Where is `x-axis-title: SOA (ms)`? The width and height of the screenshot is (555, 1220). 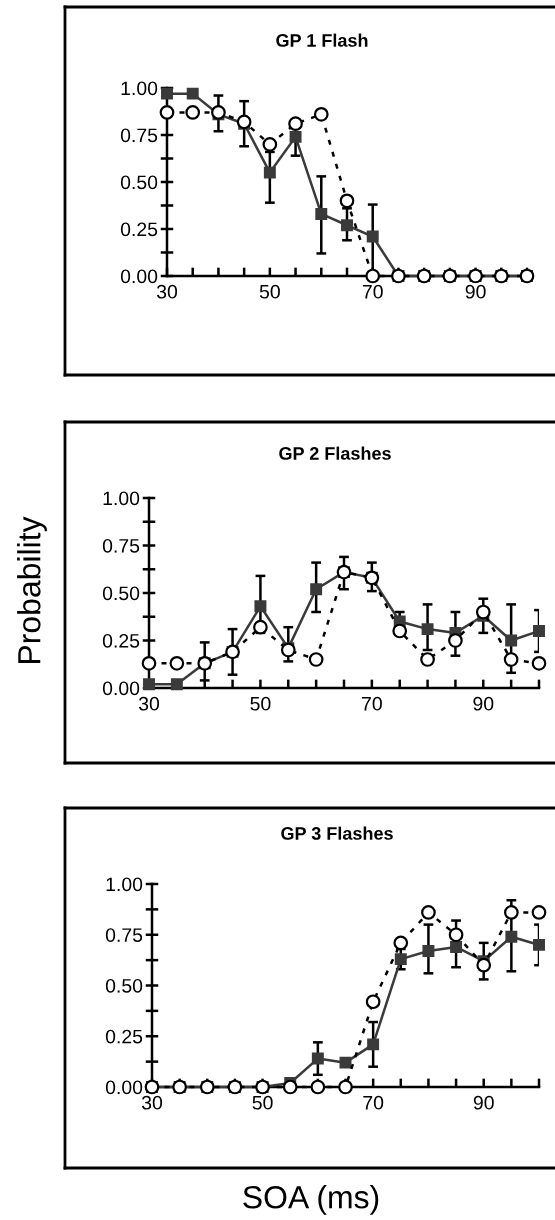
x-axis-title: SOA (ms) is located at coordinates (311, 1200).